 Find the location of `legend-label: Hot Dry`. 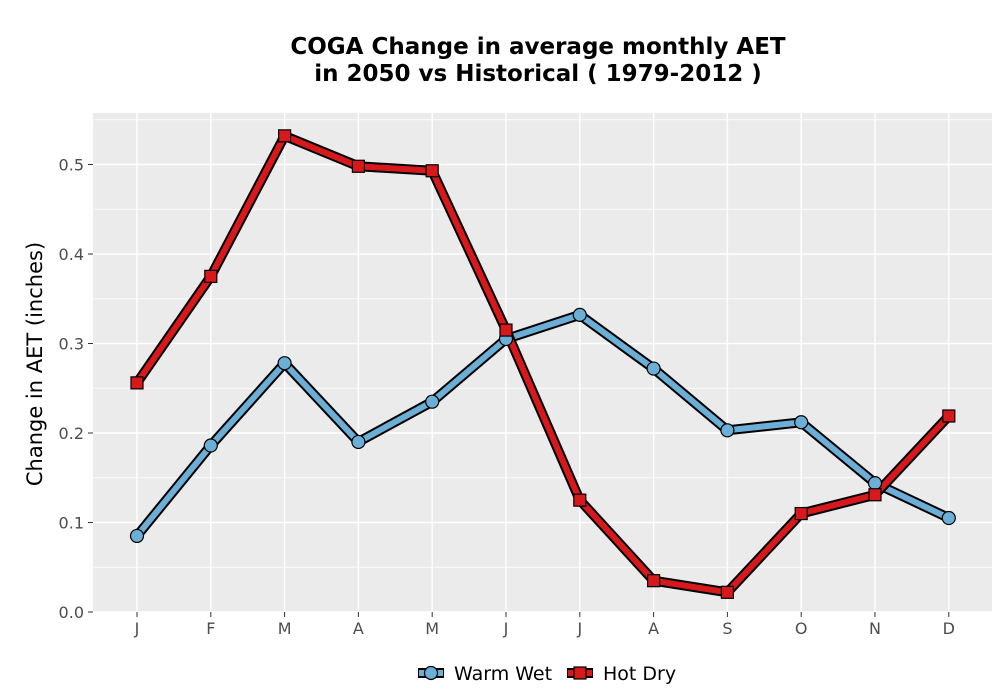

legend-label: Hot Dry is located at coordinates (639, 674).